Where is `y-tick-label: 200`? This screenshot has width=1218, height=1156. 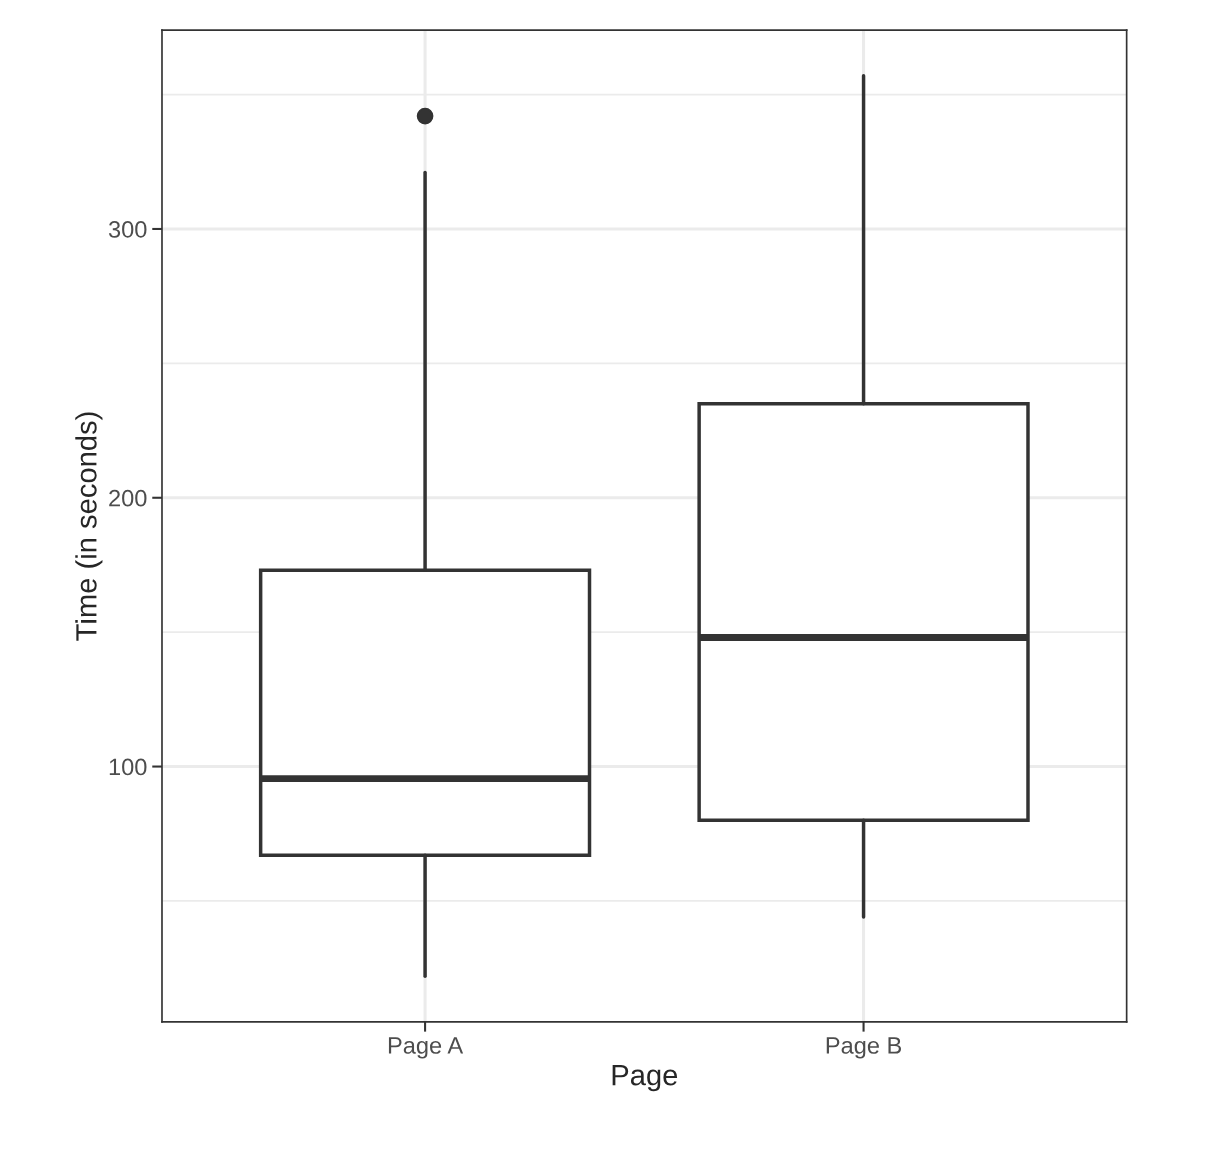 y-tick-label: 200 is located at coordinates (128, 498).